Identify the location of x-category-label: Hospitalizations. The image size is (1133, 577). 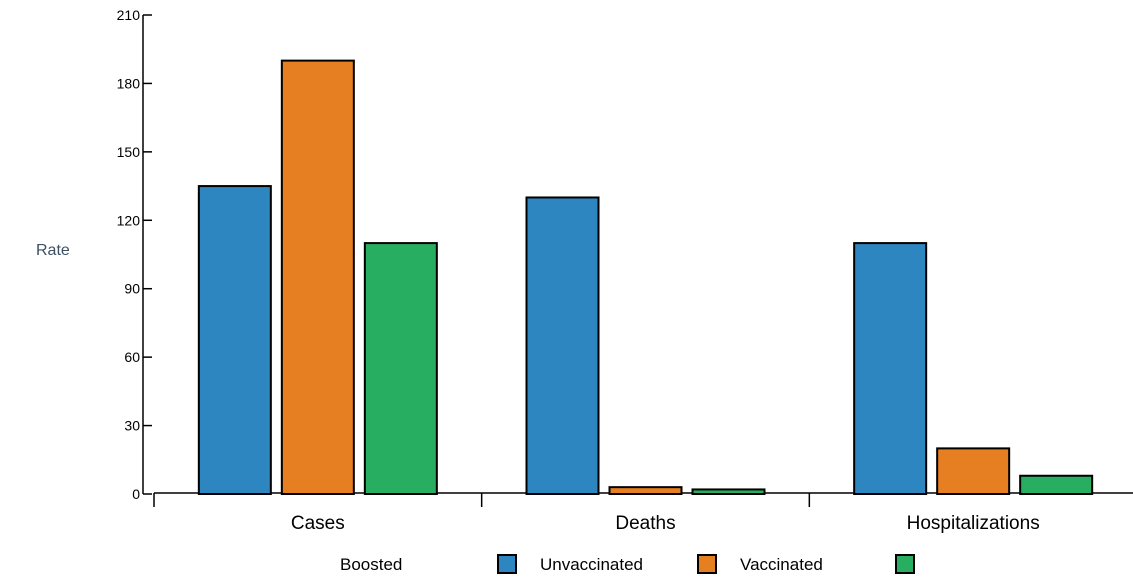
(973, 523).